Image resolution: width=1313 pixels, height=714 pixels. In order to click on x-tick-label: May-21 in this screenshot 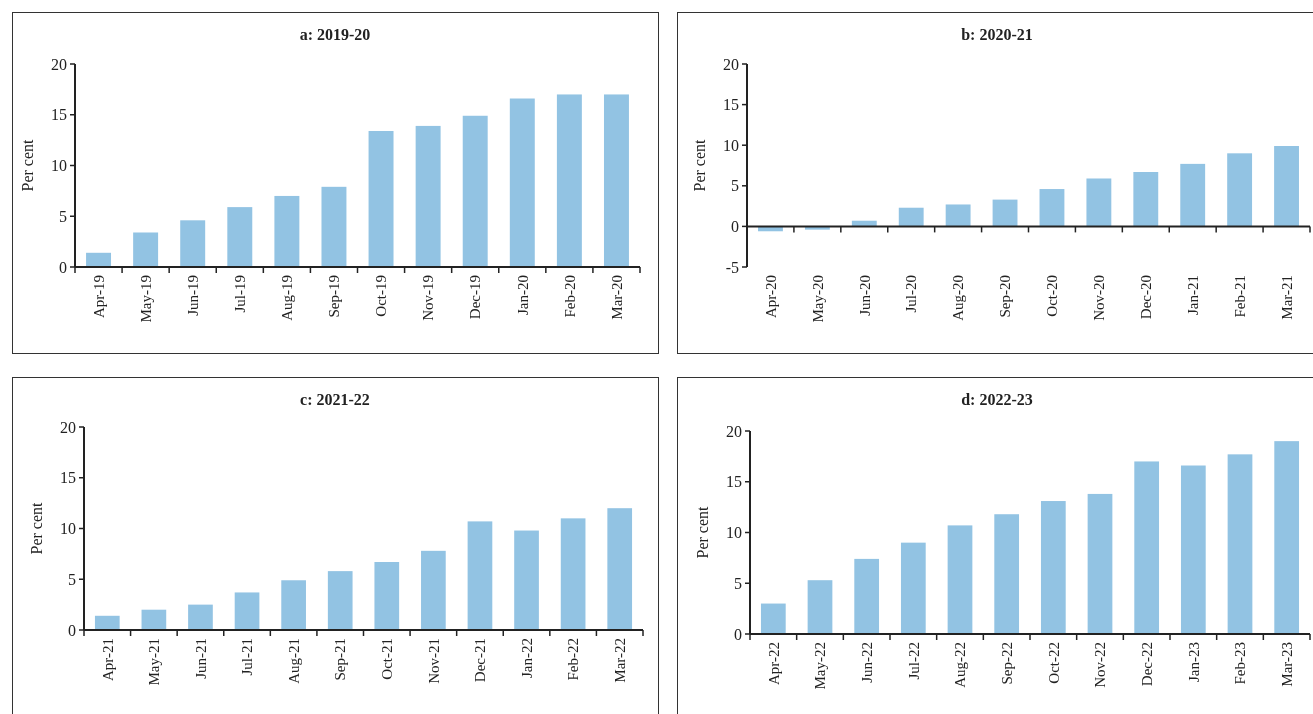, I will do `click(154, 662)`.